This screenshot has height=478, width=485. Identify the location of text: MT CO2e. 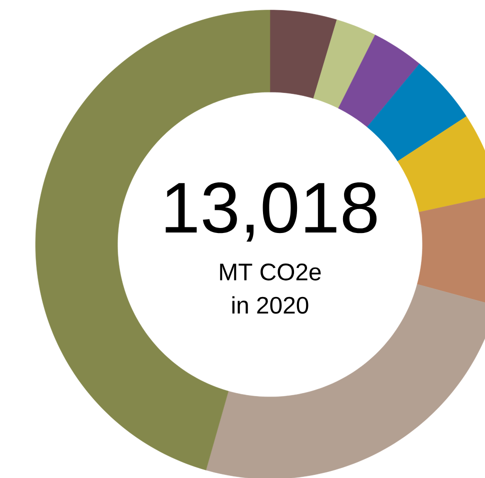
(270, 272).